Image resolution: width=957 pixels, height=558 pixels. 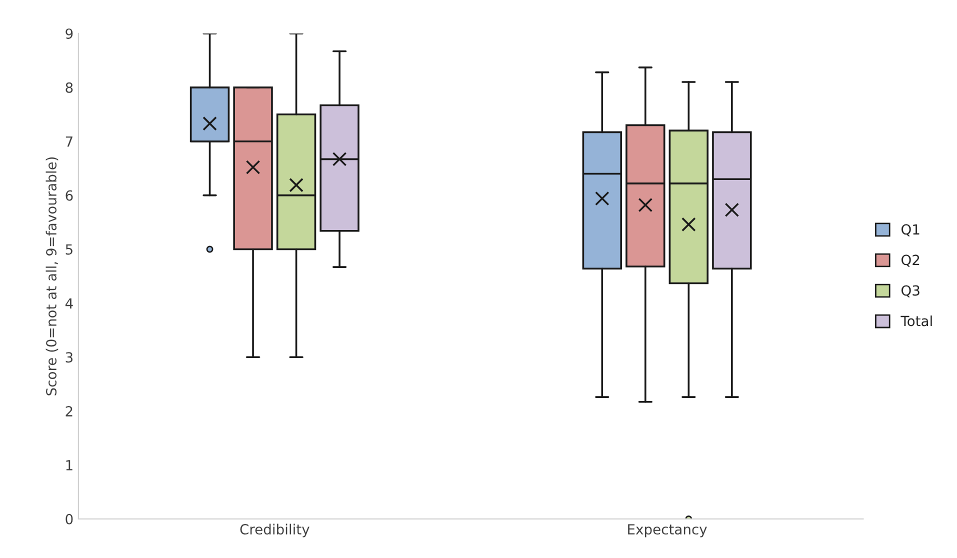 What do you see at coordinates (69, 33) in the screenshot?
I see `y-tick-label: 9` at bounding box center [69, 33].